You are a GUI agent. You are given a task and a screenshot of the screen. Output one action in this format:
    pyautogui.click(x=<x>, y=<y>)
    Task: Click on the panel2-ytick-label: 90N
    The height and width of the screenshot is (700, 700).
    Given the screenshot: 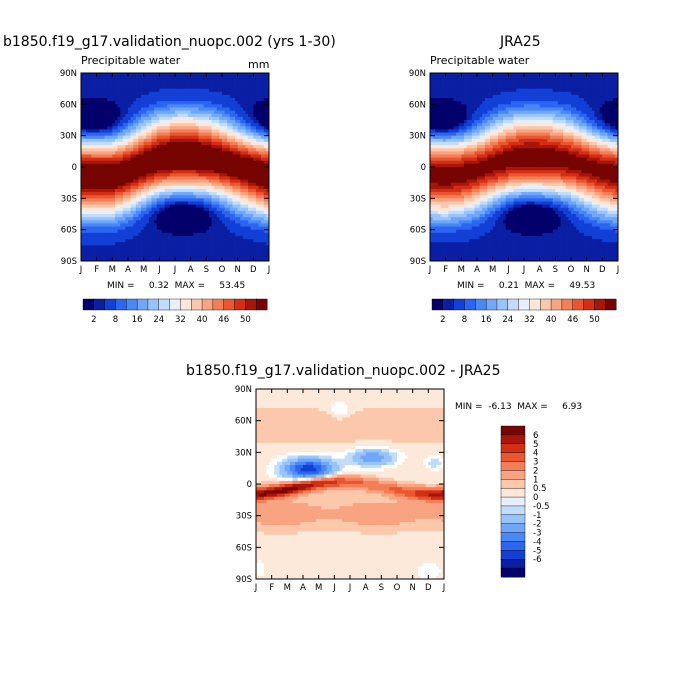 What is the action you would take?
    pyautogui.click(x=417, y=74)
    